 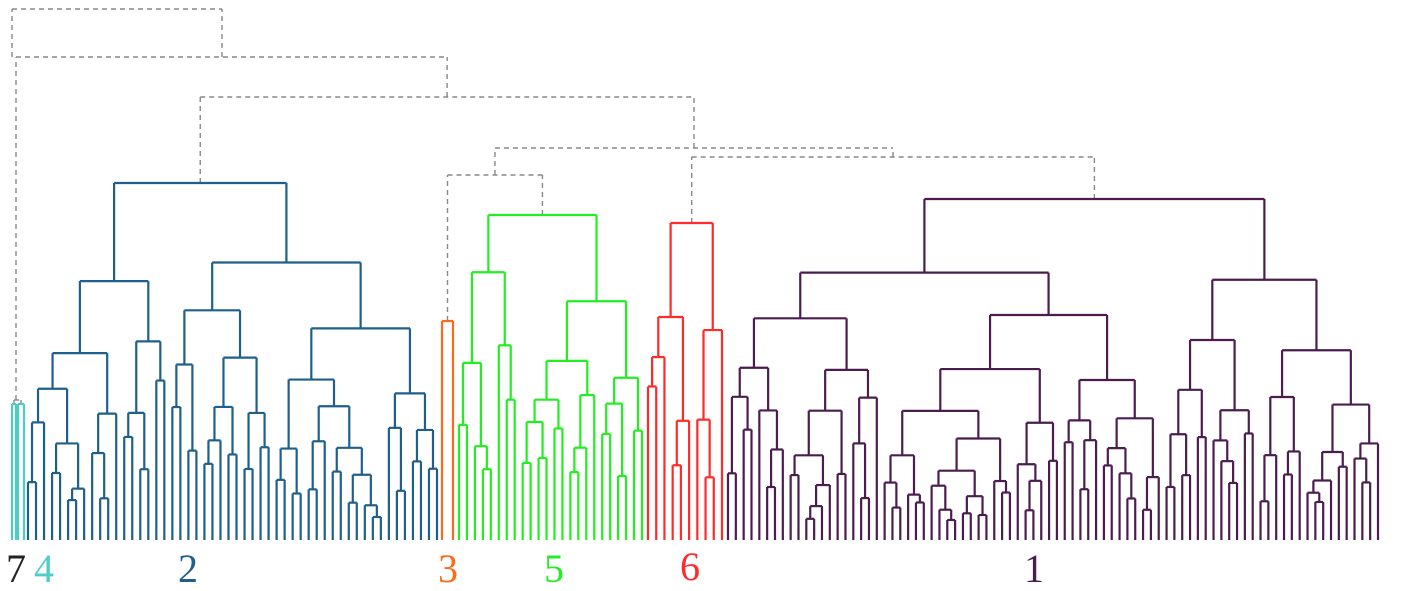 I want to click on cluster-label-1: 1, so click(x=1034, y=568).